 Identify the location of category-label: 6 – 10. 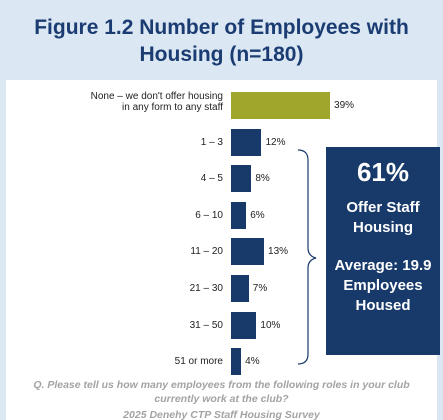
(209, 215).